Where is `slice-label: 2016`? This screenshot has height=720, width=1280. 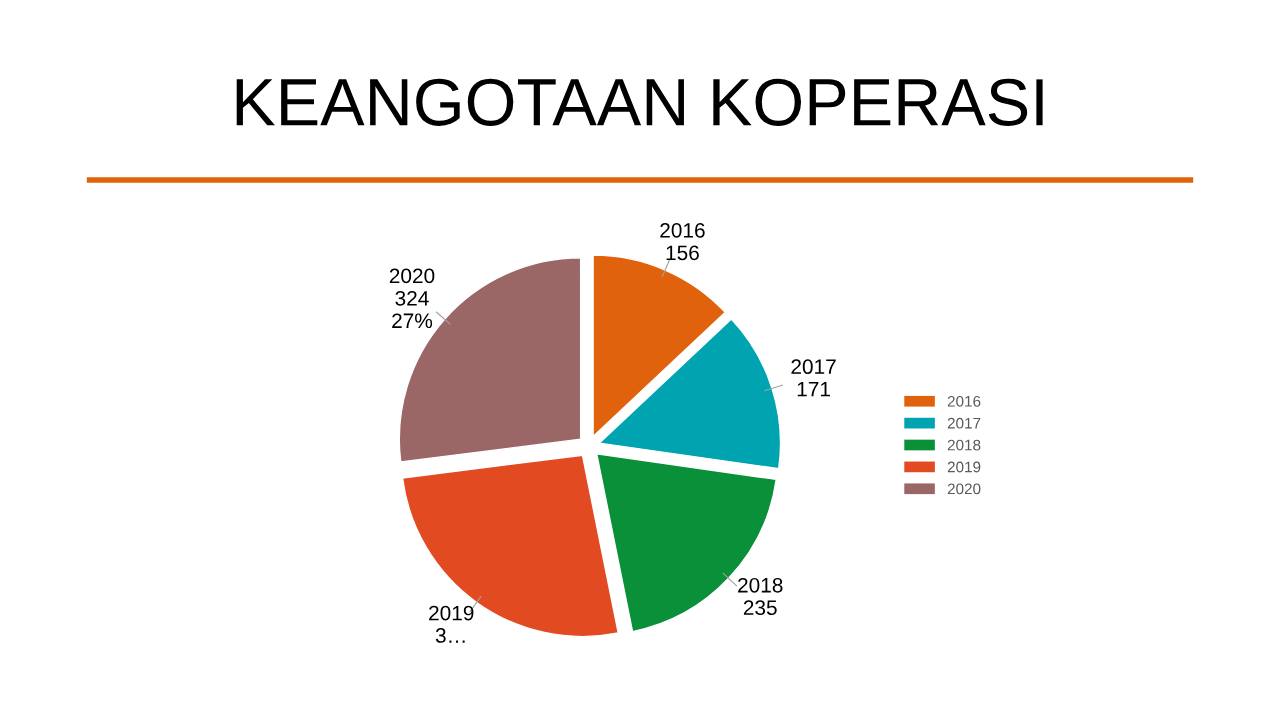
slice-label: 2016 is located at coordinates (682, 230).